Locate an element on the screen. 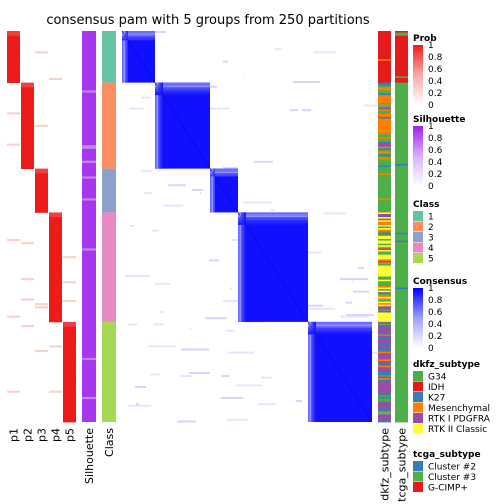  legend-label: K27 is located at coordinates (436, 399).